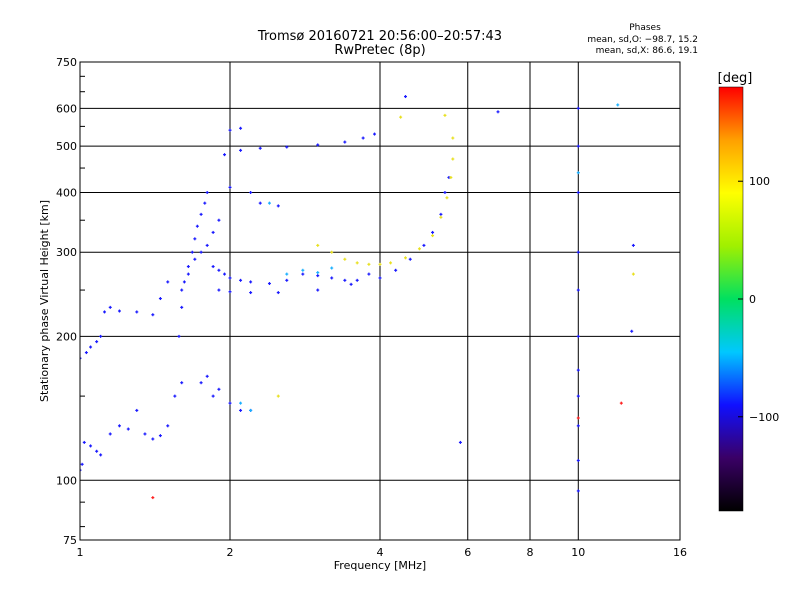 This screenshot has height=600, width=800. I want to click on colorbar-tick-label: 100, so click(759, 181).